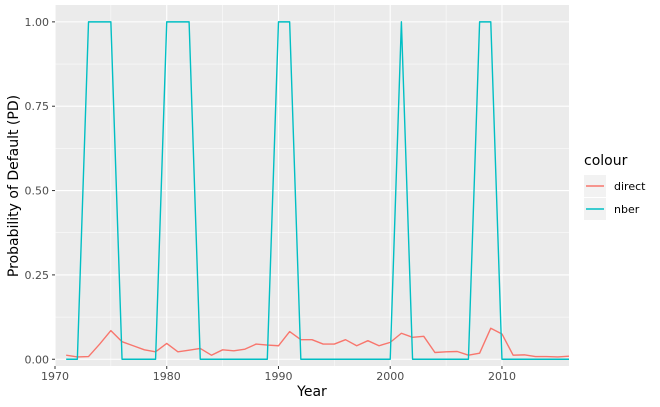 The height and width of the screenshot is (407, 660). I want to click on y-tick-label: 1.00, so click(37, 22).